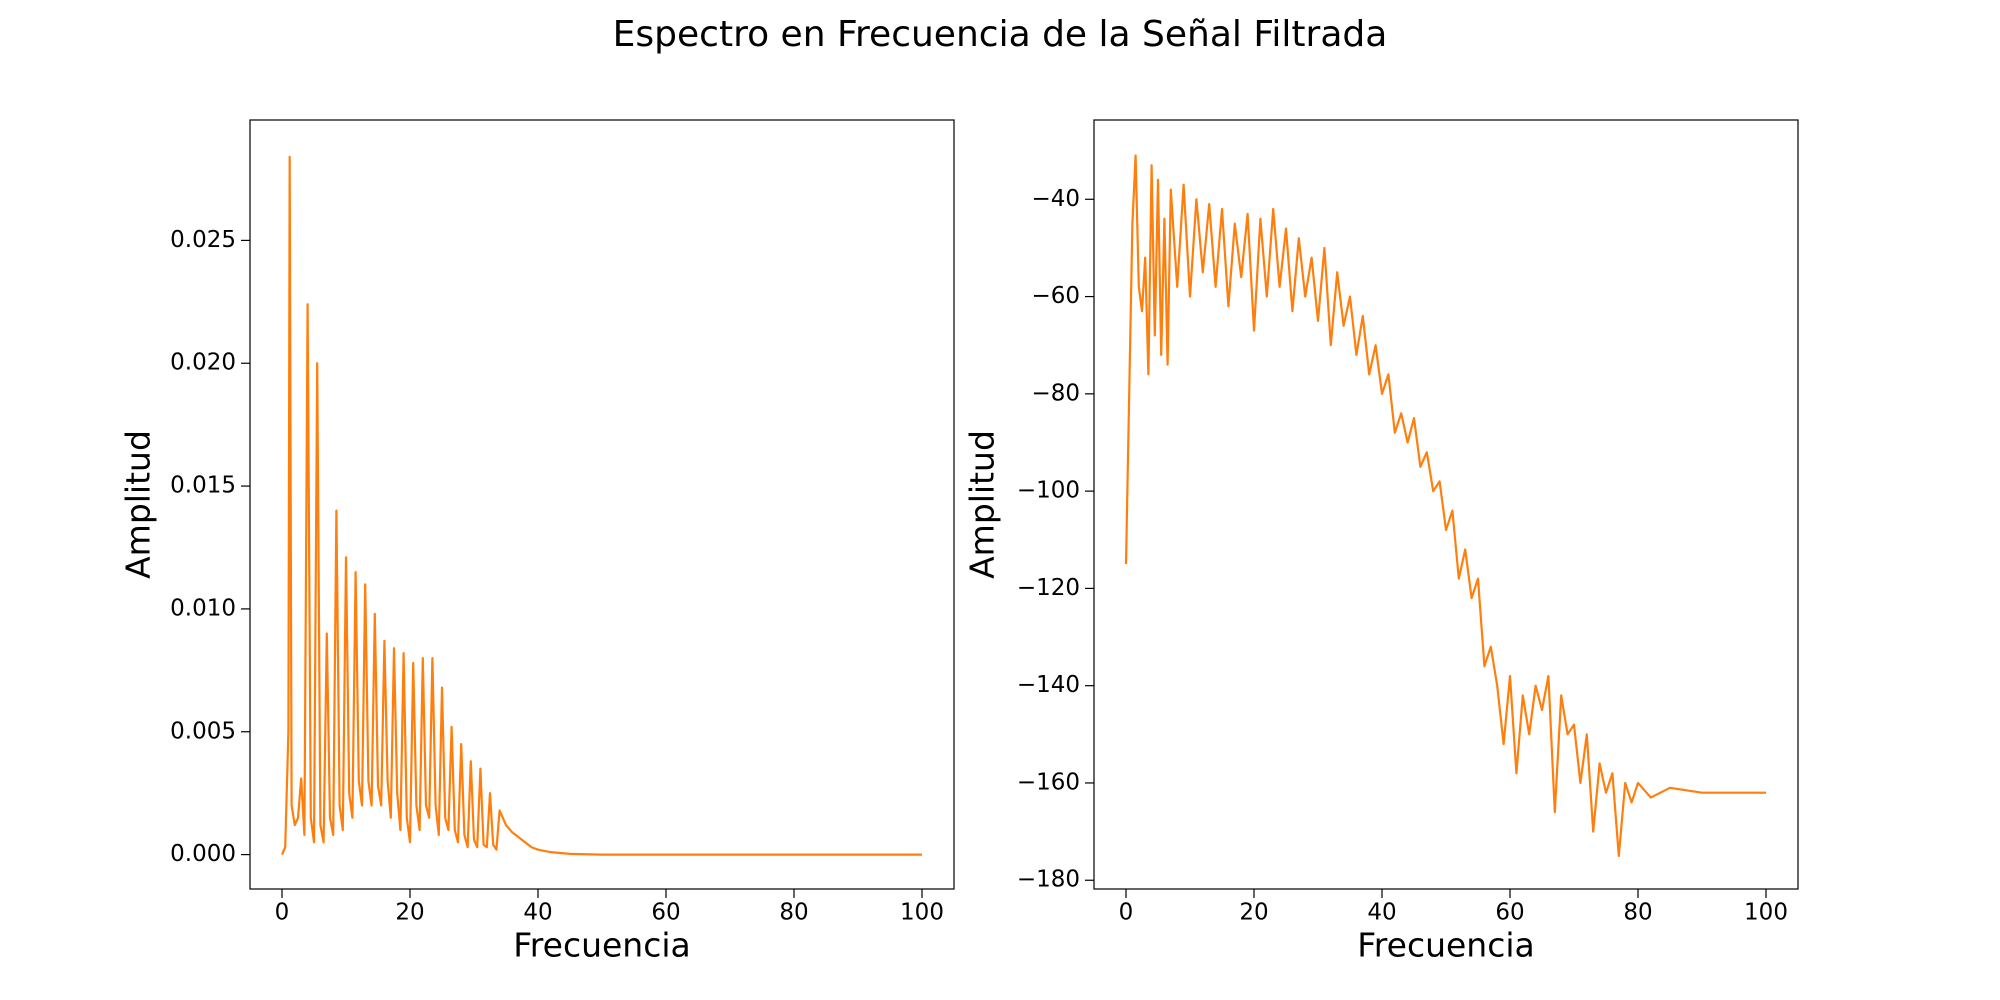 The image size is (2000, 1000). I want to click on y-tick-label: 0.015, so click(203, 486).